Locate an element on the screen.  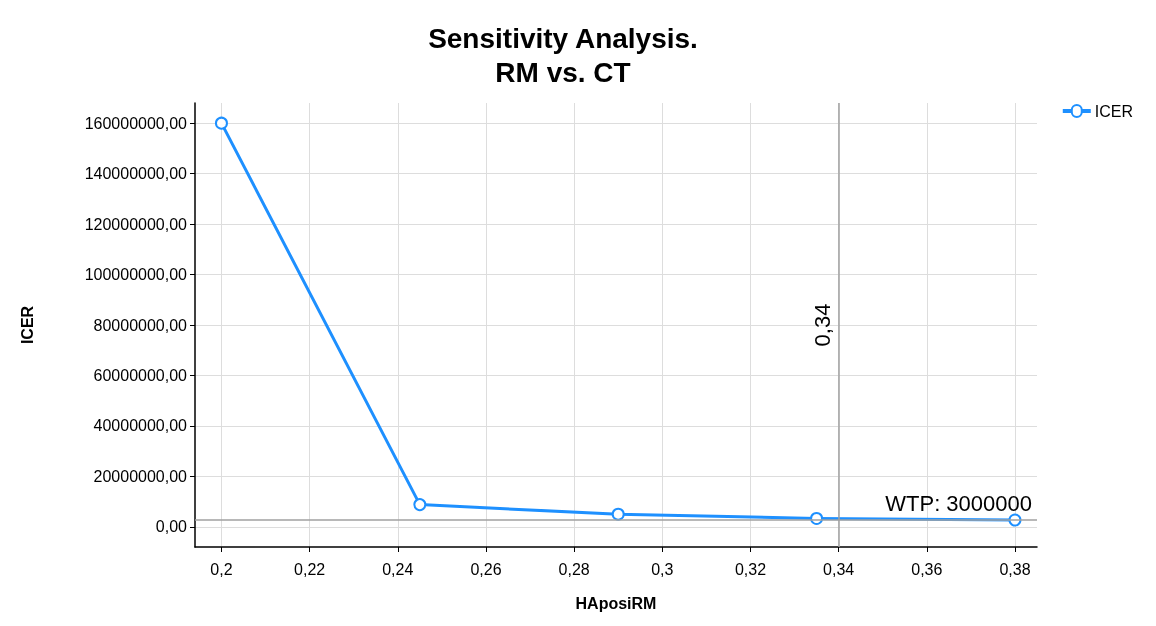
y-tick-label: 100000000,00 is located at coordinates (136, 275).